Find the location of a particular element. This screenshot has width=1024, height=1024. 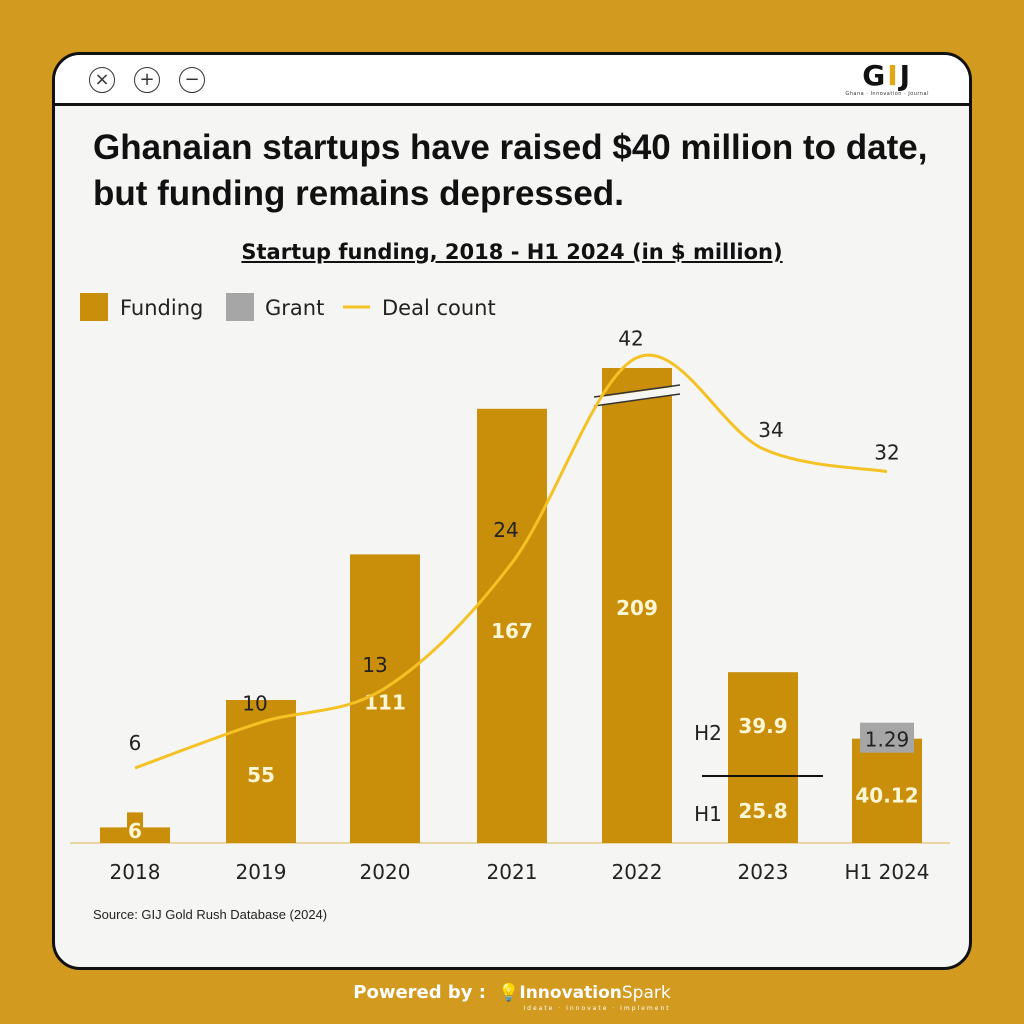

deal-count-label: 24 is located at coordinates (505, 530).